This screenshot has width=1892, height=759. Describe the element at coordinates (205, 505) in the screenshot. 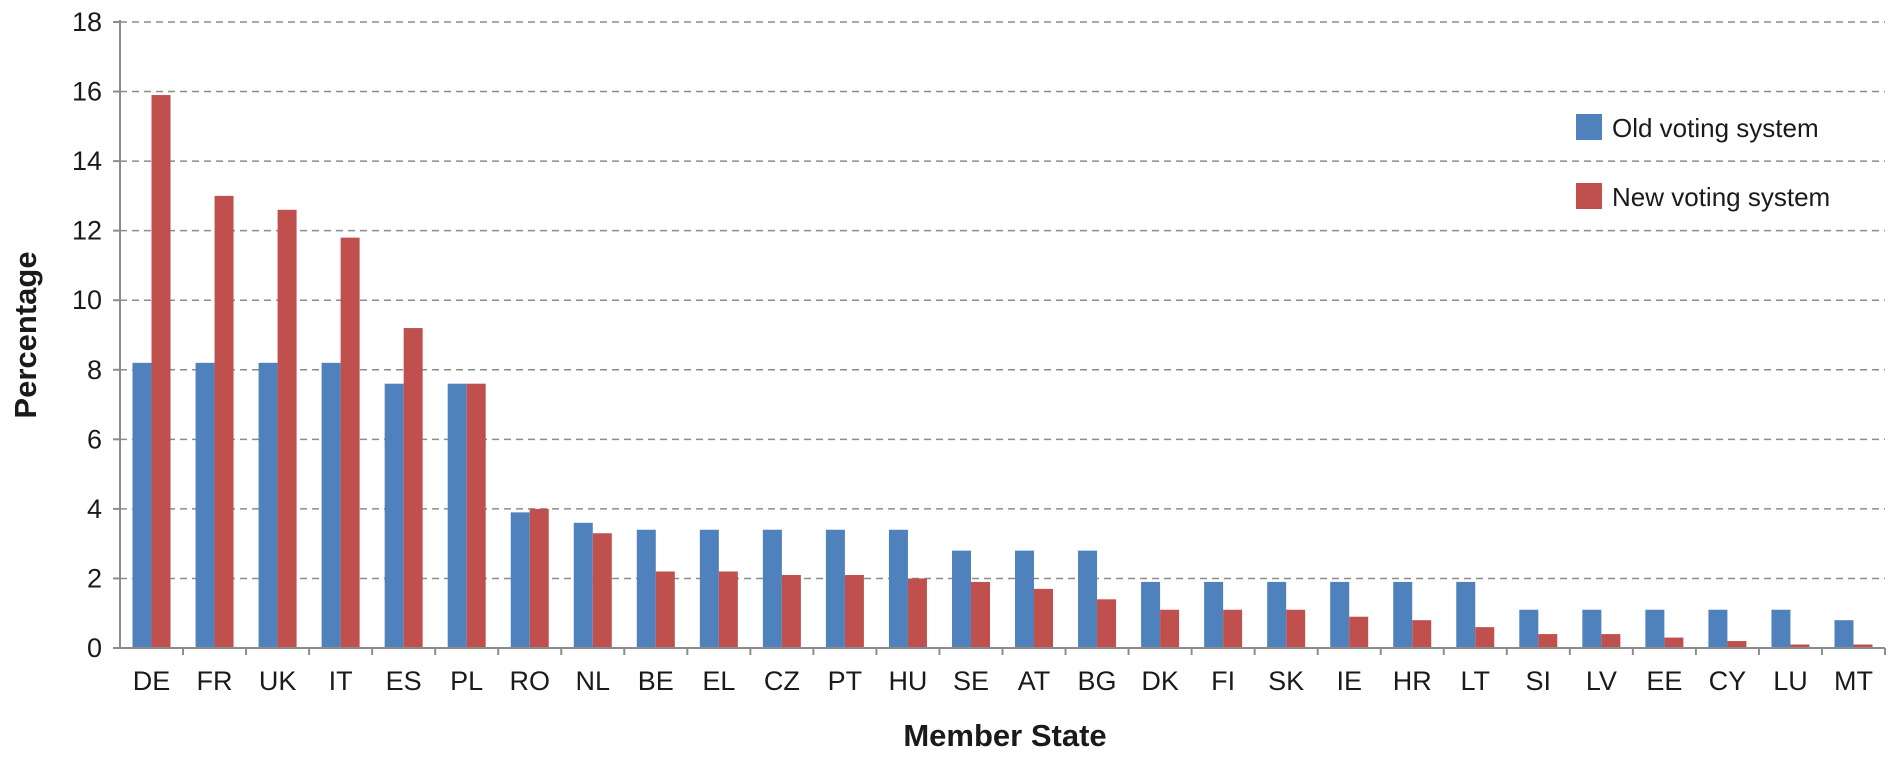

I see `bar-old-fr` at that location.